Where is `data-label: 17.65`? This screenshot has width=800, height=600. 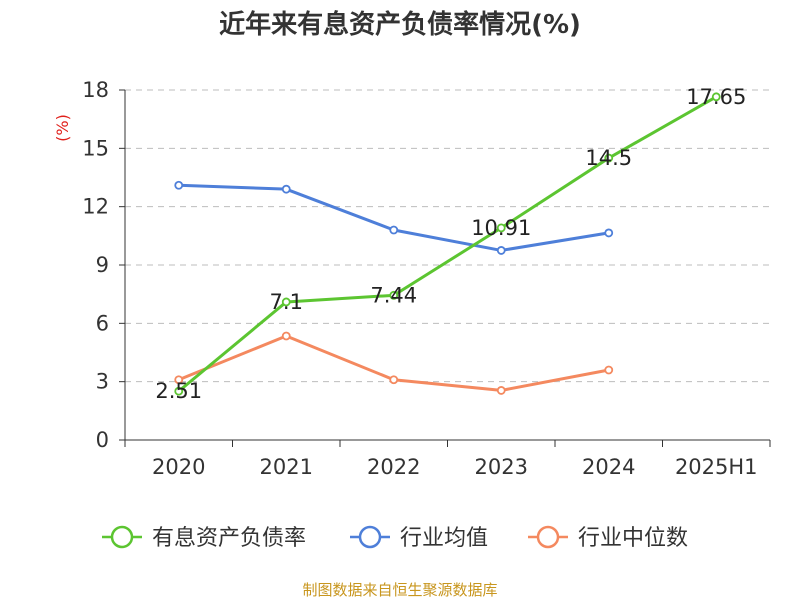
data-label: 17.65 is located at coordinates (716, 97).